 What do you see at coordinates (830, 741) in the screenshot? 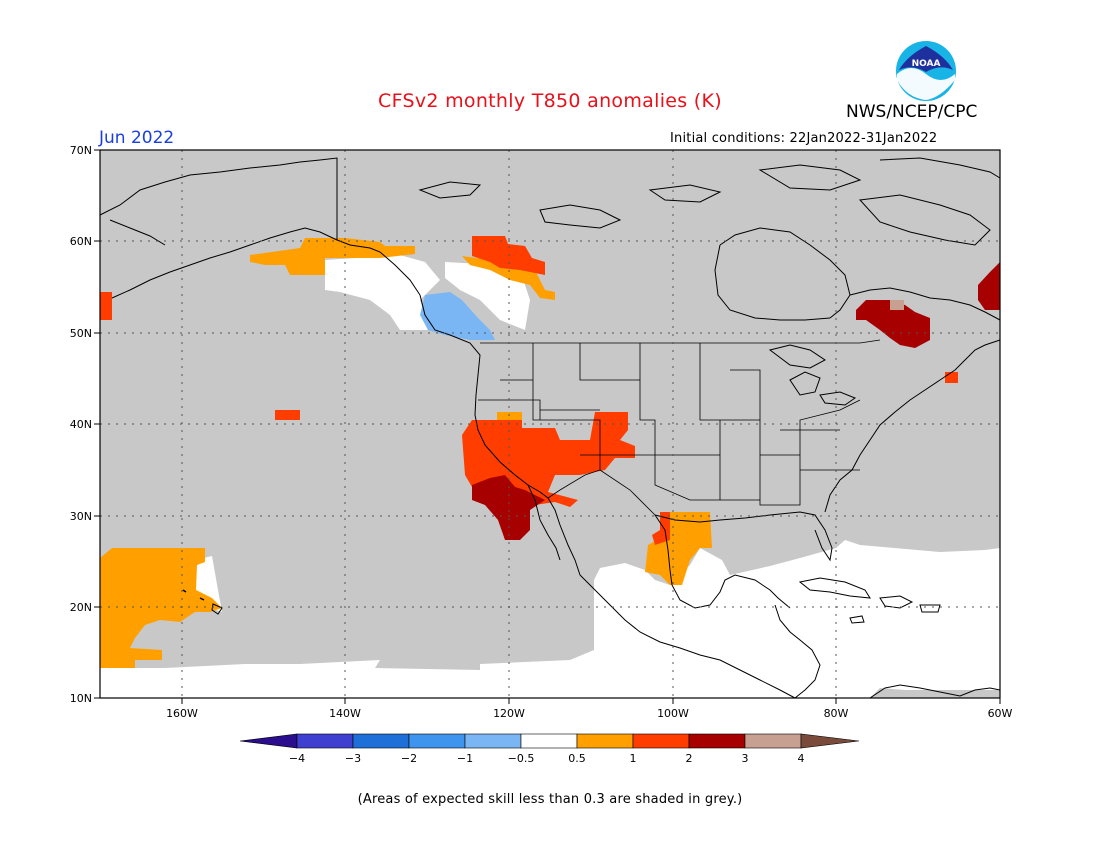
I see `colorbar-arrow-high` at bounding box center [830, 741].